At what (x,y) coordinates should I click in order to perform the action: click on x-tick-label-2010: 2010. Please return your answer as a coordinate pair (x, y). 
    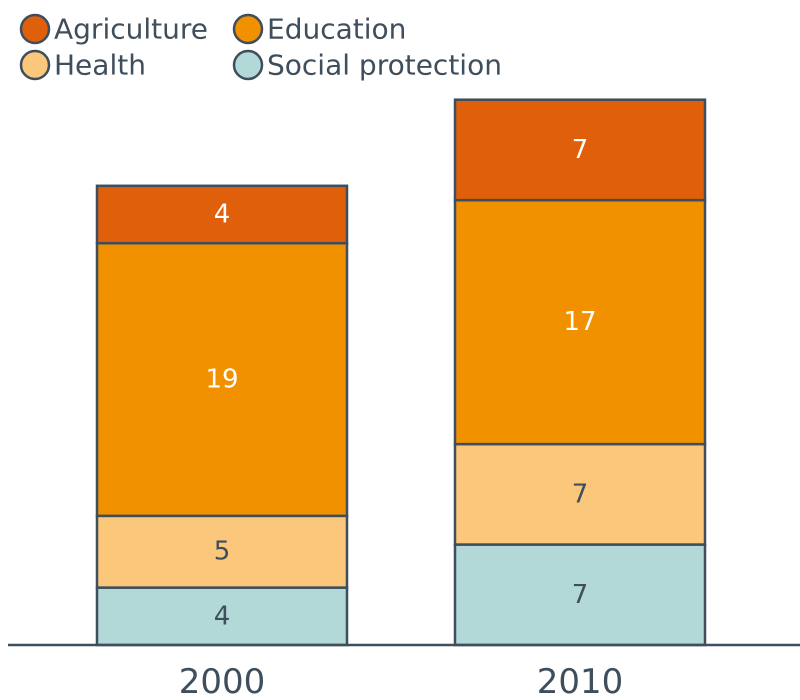
    Looking at the image, I should click on (580, 681).